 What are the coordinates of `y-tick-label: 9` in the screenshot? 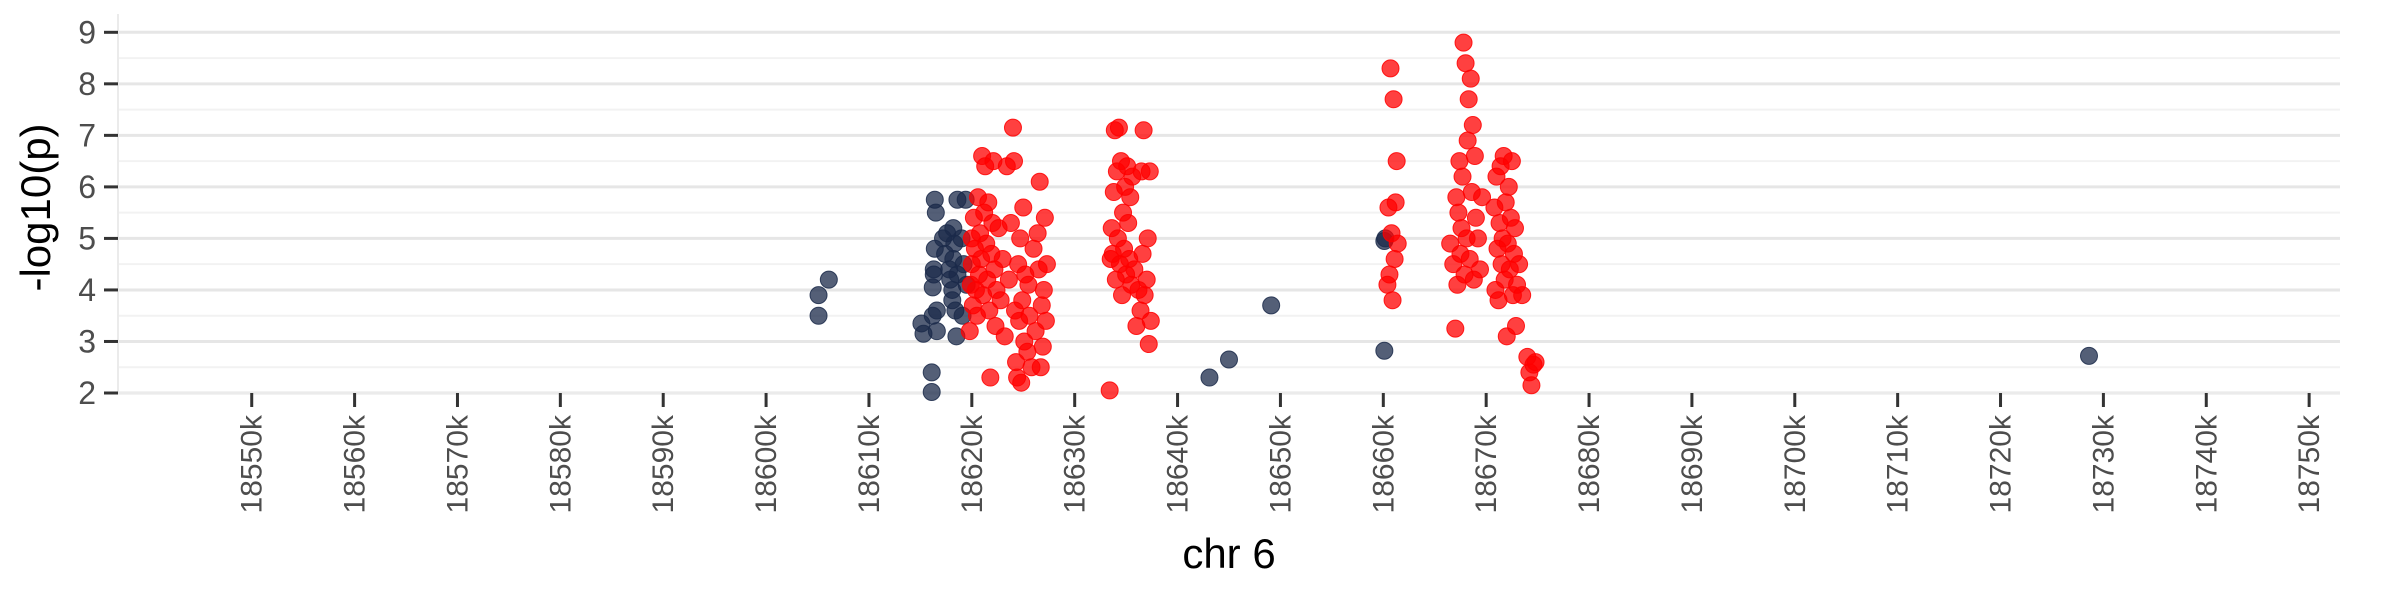 It's located at (87, 32).